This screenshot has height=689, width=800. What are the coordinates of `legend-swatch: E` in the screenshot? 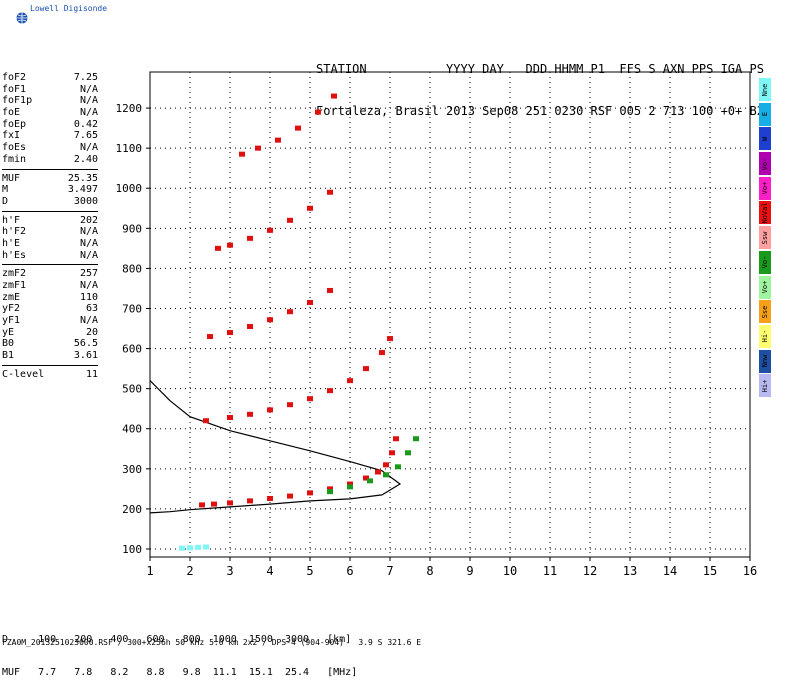 It's located at (765, 114).